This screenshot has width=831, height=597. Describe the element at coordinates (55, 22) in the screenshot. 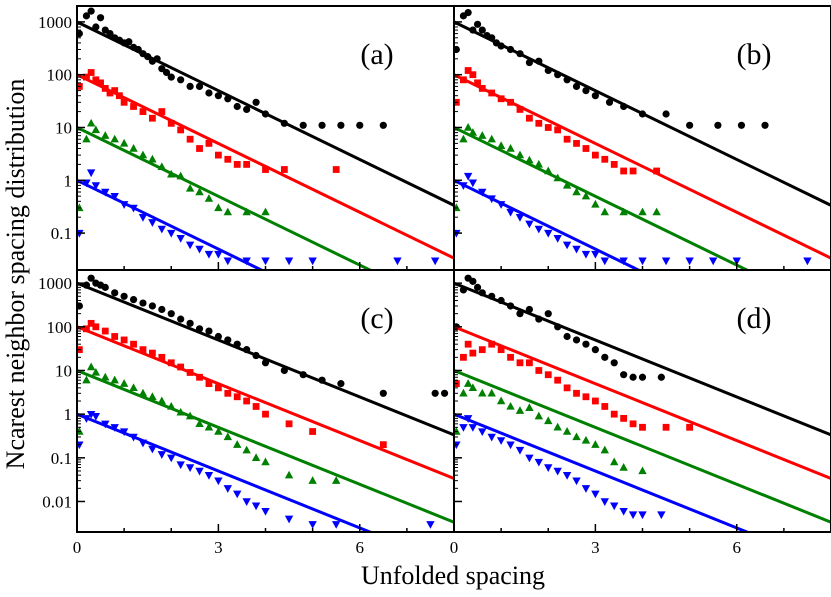

I see `y-tick-label: 1000` at that location.